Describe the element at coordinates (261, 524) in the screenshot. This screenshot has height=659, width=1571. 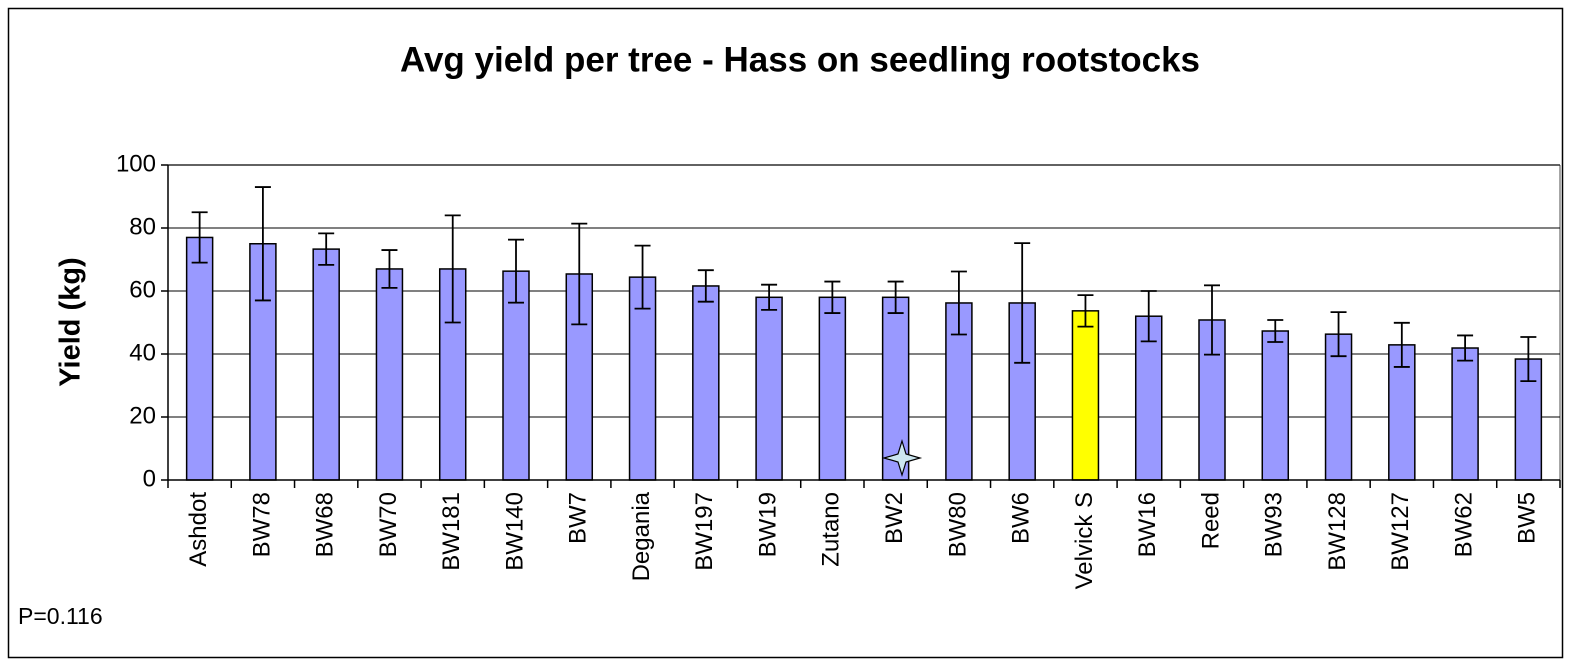
I see `x-tick-label: BW78` at that location.